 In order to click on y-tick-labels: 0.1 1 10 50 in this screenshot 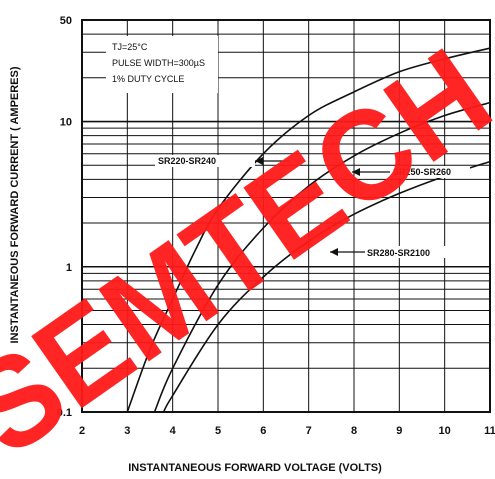, I will do `click(64, 217)`.